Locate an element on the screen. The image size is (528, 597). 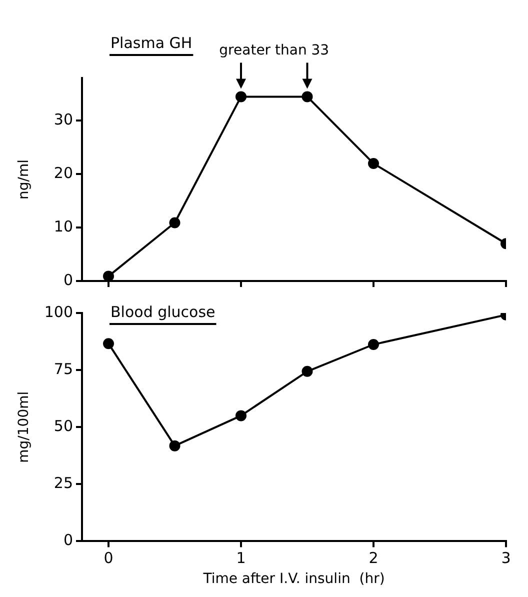
y-tick-label: 30 is located at coordinates (63, 119).